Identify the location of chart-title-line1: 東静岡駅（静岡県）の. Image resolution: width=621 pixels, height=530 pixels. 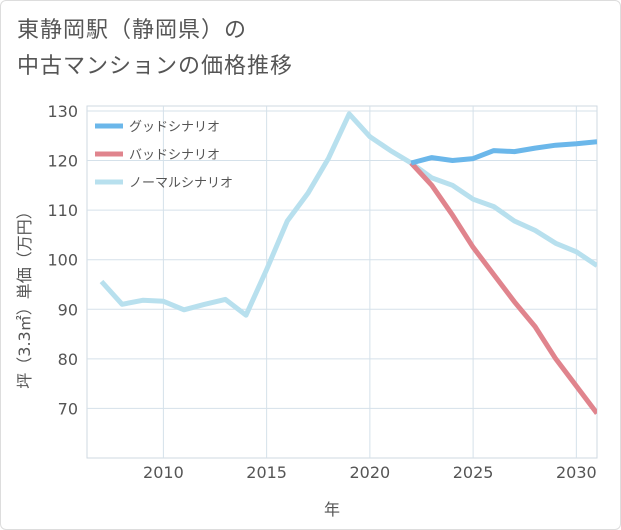
(132, 30).